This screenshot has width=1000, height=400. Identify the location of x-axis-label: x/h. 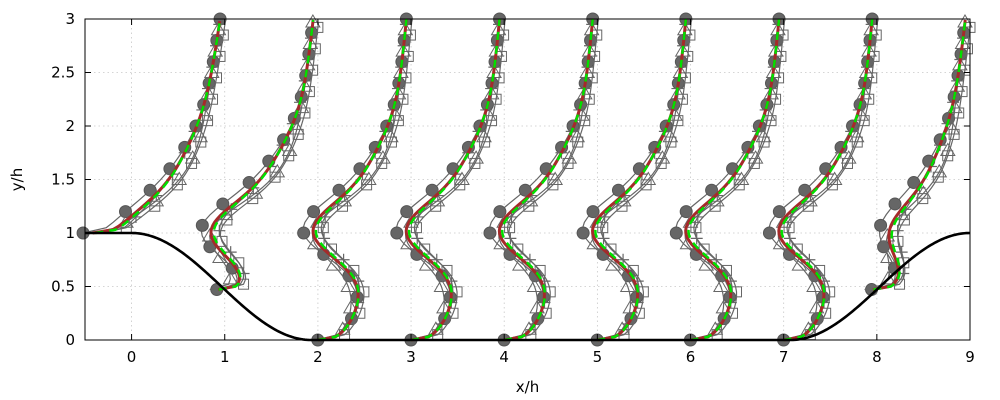
(527, 387).